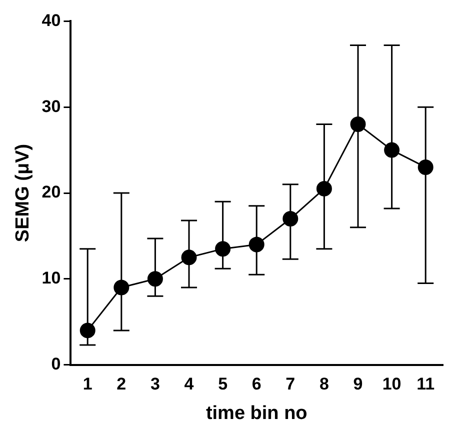 This screenshot has height=437, width=459. What do you see at coordinates (189, 384) in the screenshot?
I see `x-tick-label: 4` at bounding box center [189, 384].